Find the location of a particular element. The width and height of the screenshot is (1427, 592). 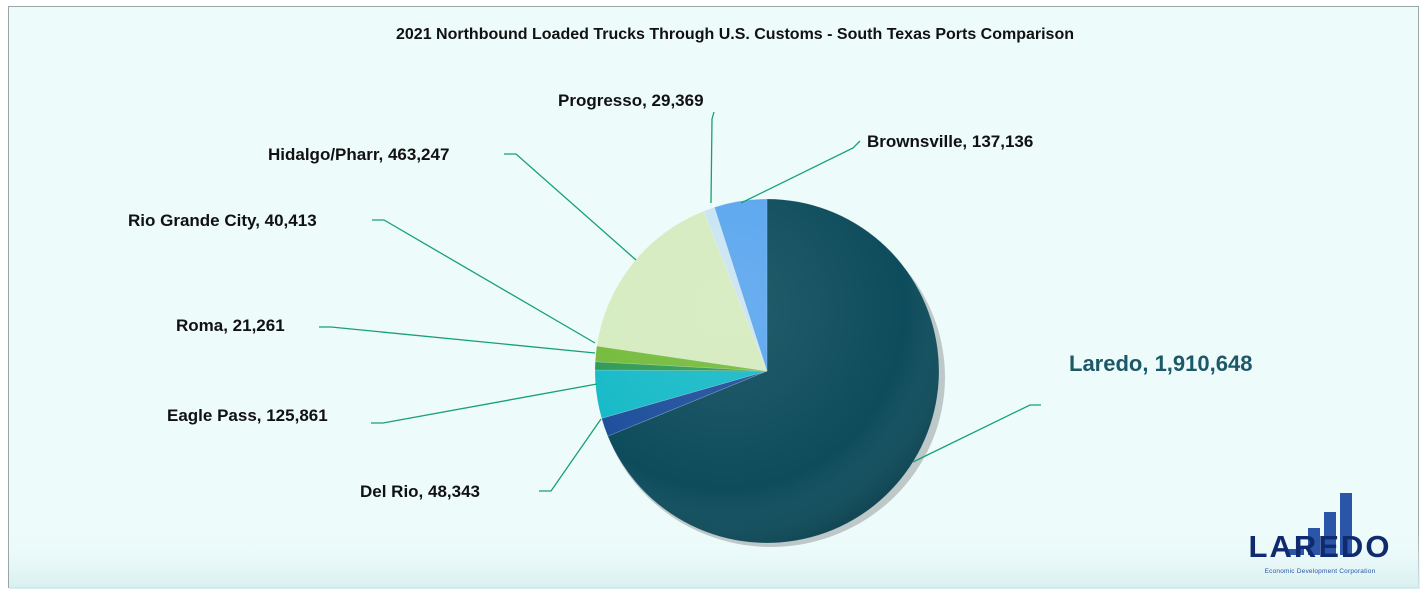

slice-label-roma: Roma, 21,261 is located at coordinates (230, 325).